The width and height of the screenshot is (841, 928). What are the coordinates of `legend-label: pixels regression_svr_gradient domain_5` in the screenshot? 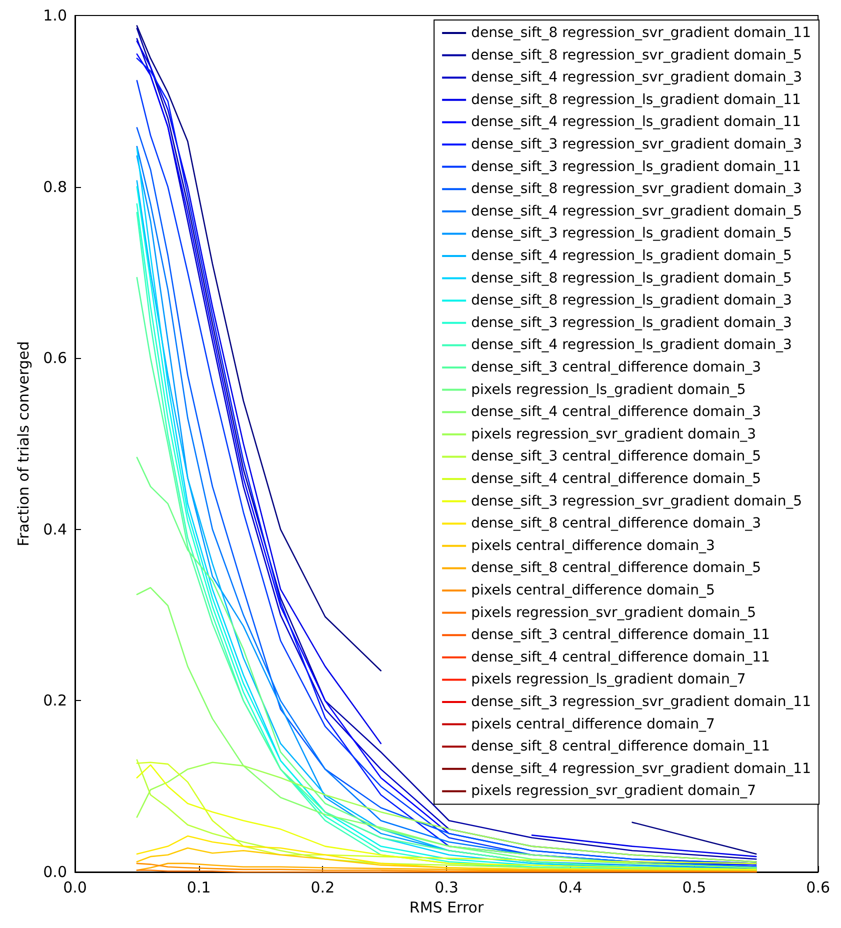 It's located at (613, 612).